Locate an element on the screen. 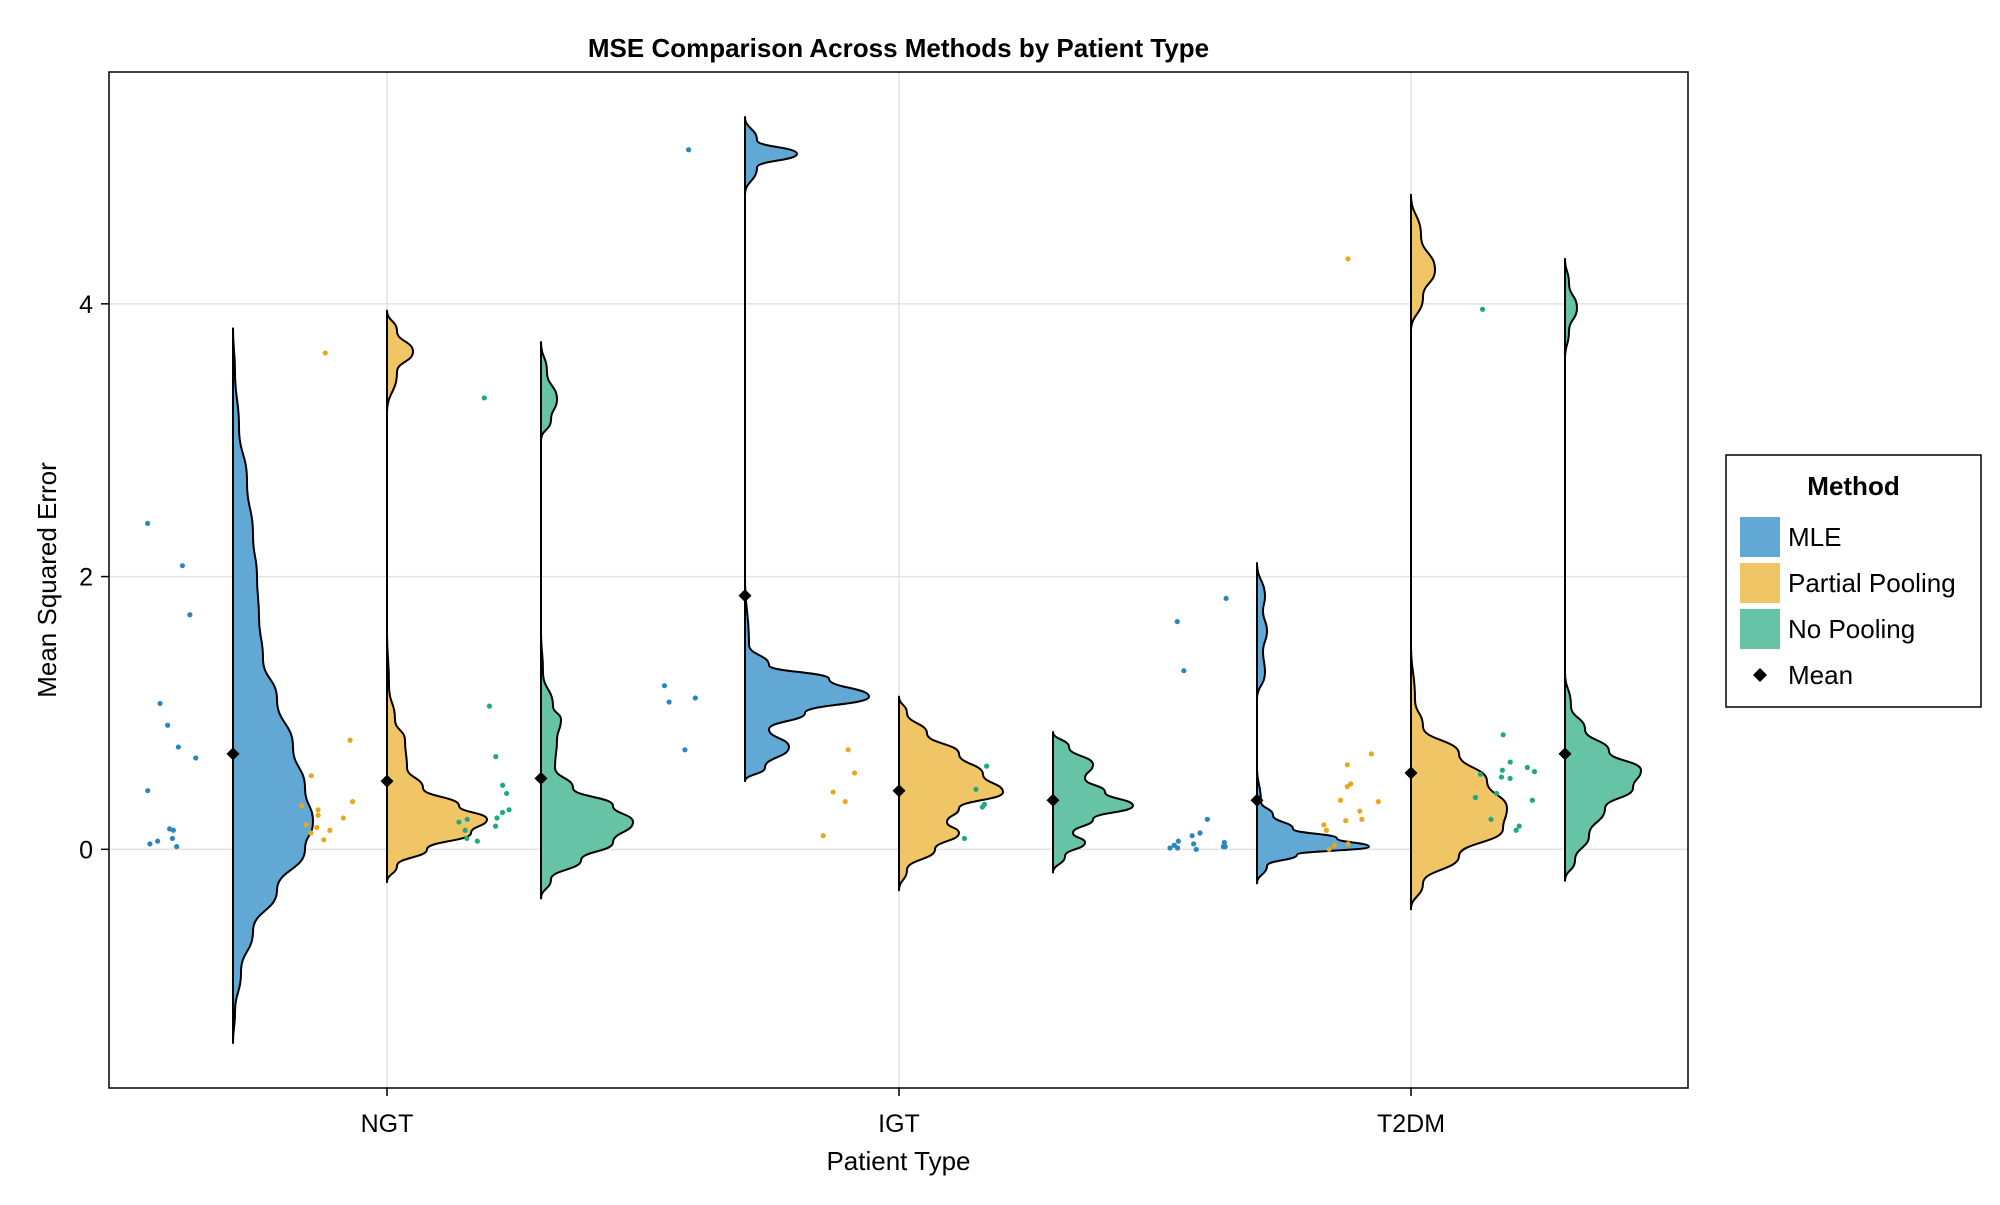 This screenshot has width=2000, height=1205. y-tick-label: 0 is located at coordinates (86, 850).